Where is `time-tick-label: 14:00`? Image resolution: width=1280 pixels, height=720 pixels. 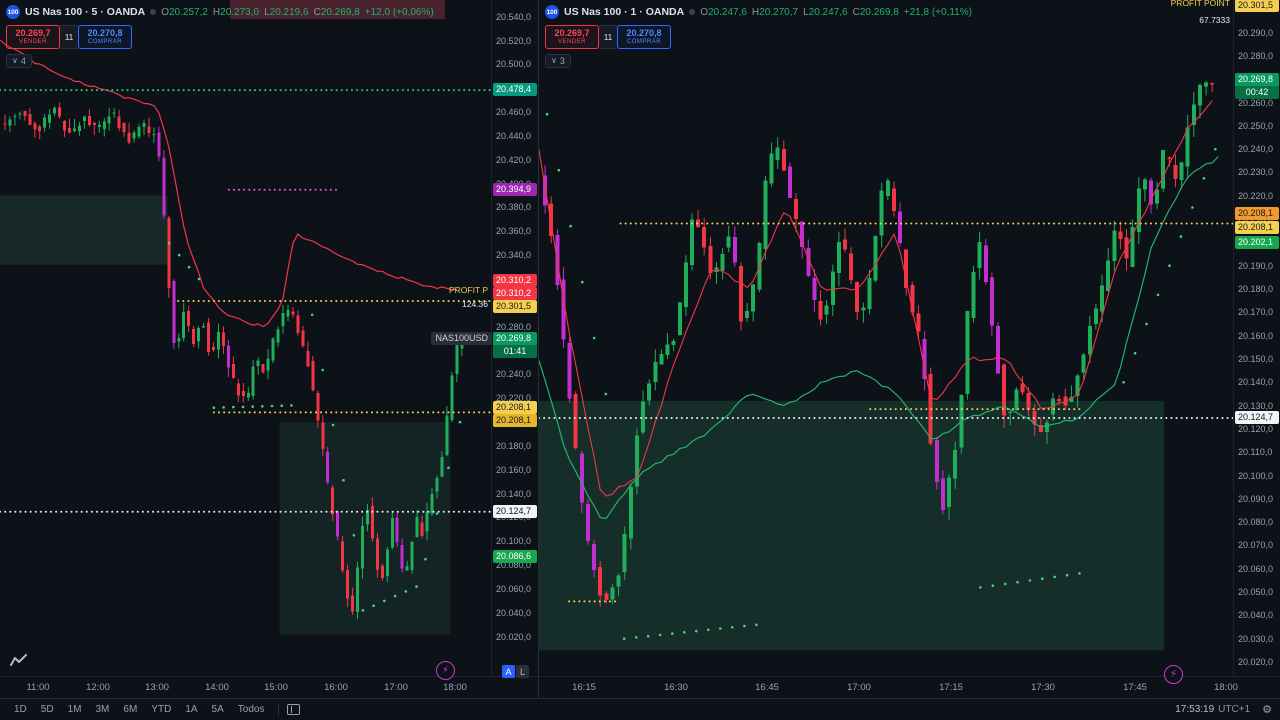
time-tick-label: 14:00 is located at coordinates (217, 687).